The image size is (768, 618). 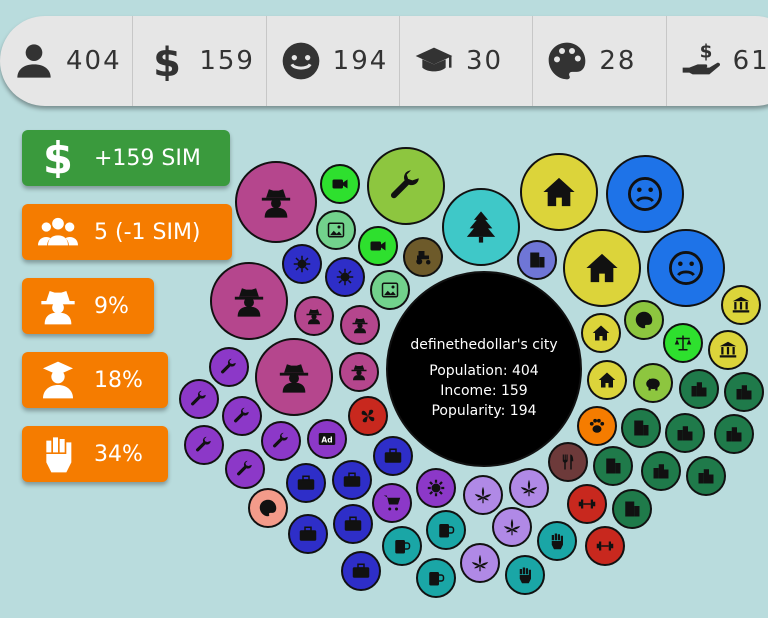 What do you see at coordinates (118, 380) in the screenshot?
I see `education-label: 18%` at bounding box center [118, 380].